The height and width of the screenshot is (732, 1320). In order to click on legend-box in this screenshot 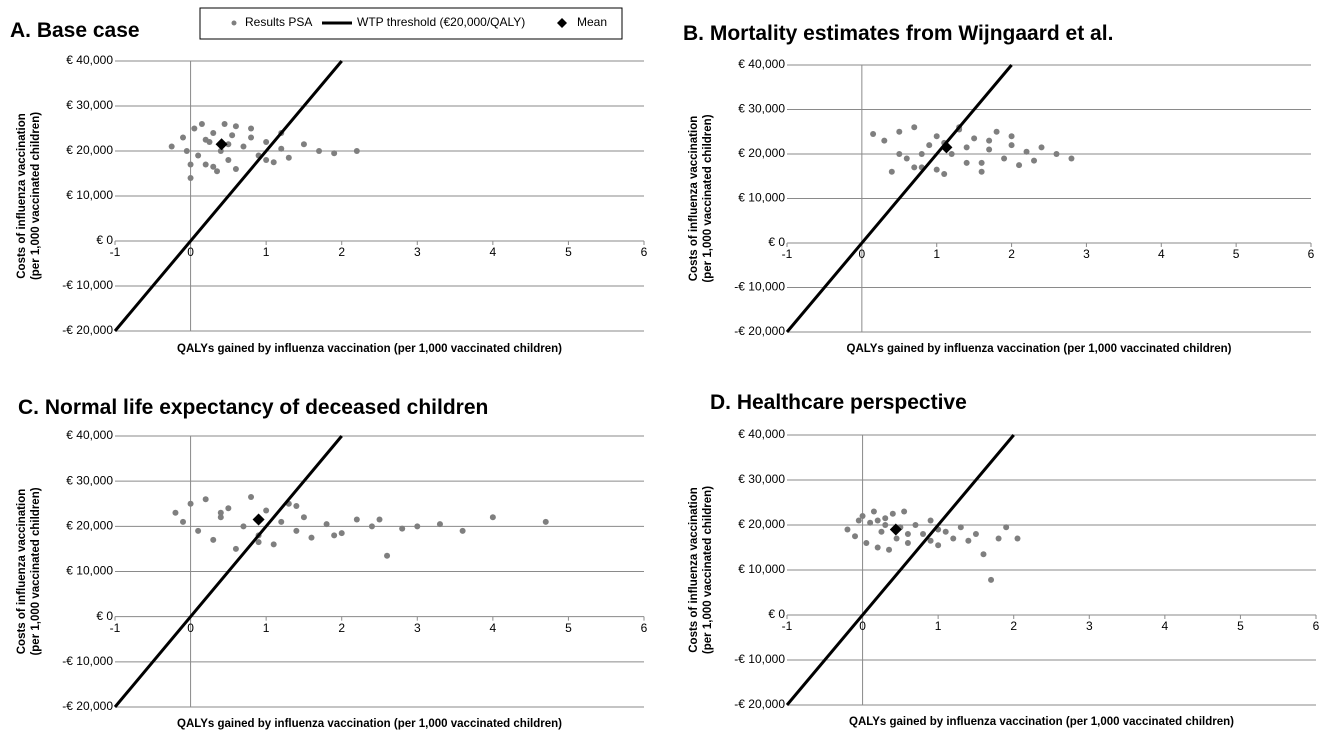, I will do `click(411, 23)`.